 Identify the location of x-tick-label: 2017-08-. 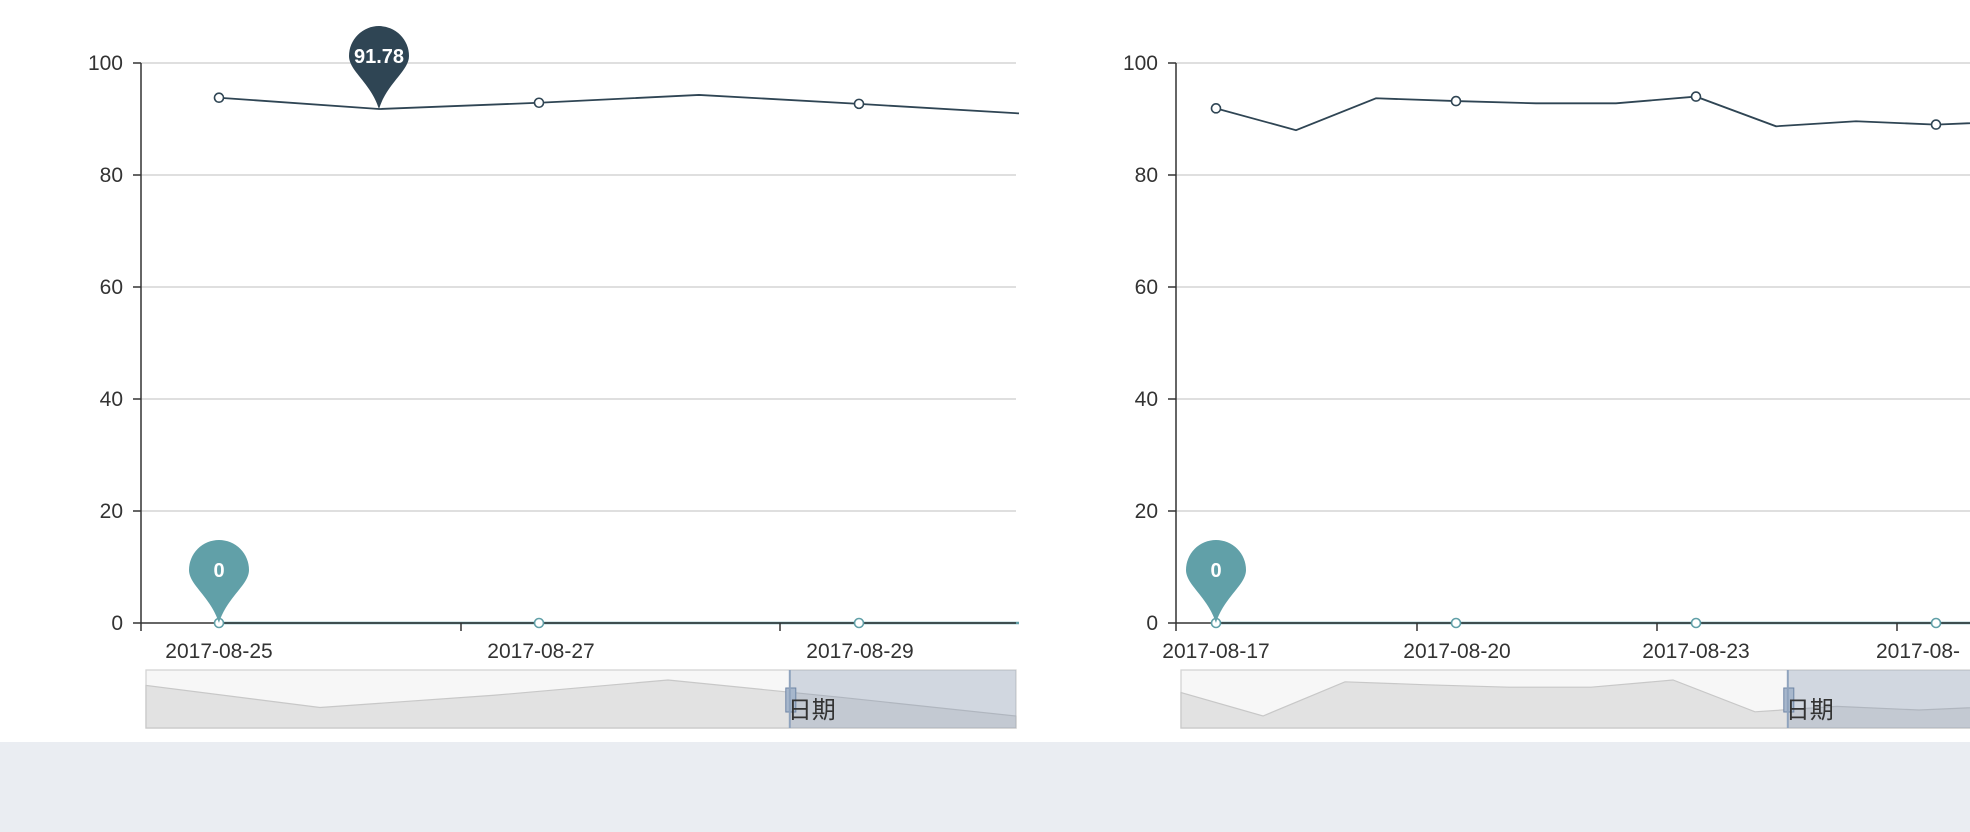
(1918, 651).